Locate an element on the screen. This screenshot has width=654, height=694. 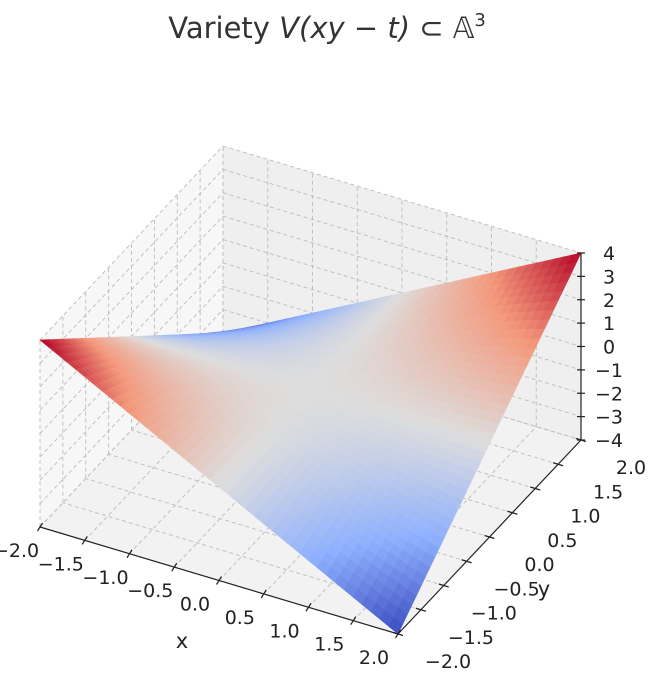
x-axis-label: x is located at coordinates (182, 641).